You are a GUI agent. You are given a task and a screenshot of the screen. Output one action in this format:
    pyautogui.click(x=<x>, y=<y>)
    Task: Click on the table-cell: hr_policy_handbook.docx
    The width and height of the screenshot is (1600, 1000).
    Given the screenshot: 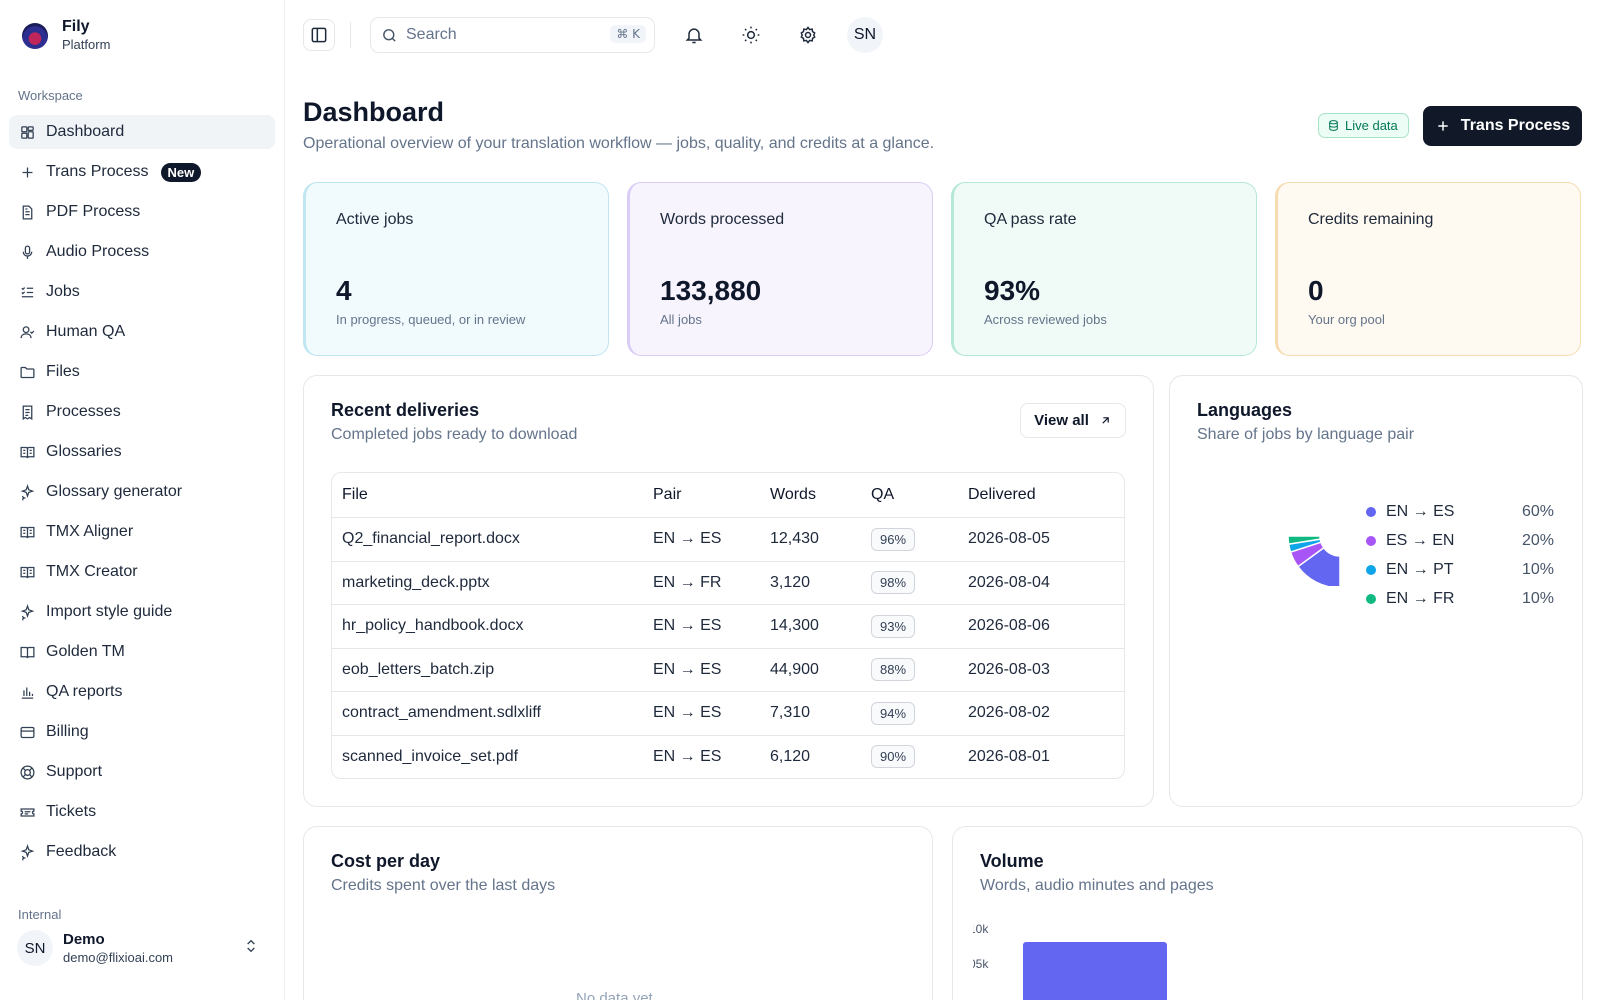 What is the action you would take?
    pyautogui.click(x=433, y=626)
    